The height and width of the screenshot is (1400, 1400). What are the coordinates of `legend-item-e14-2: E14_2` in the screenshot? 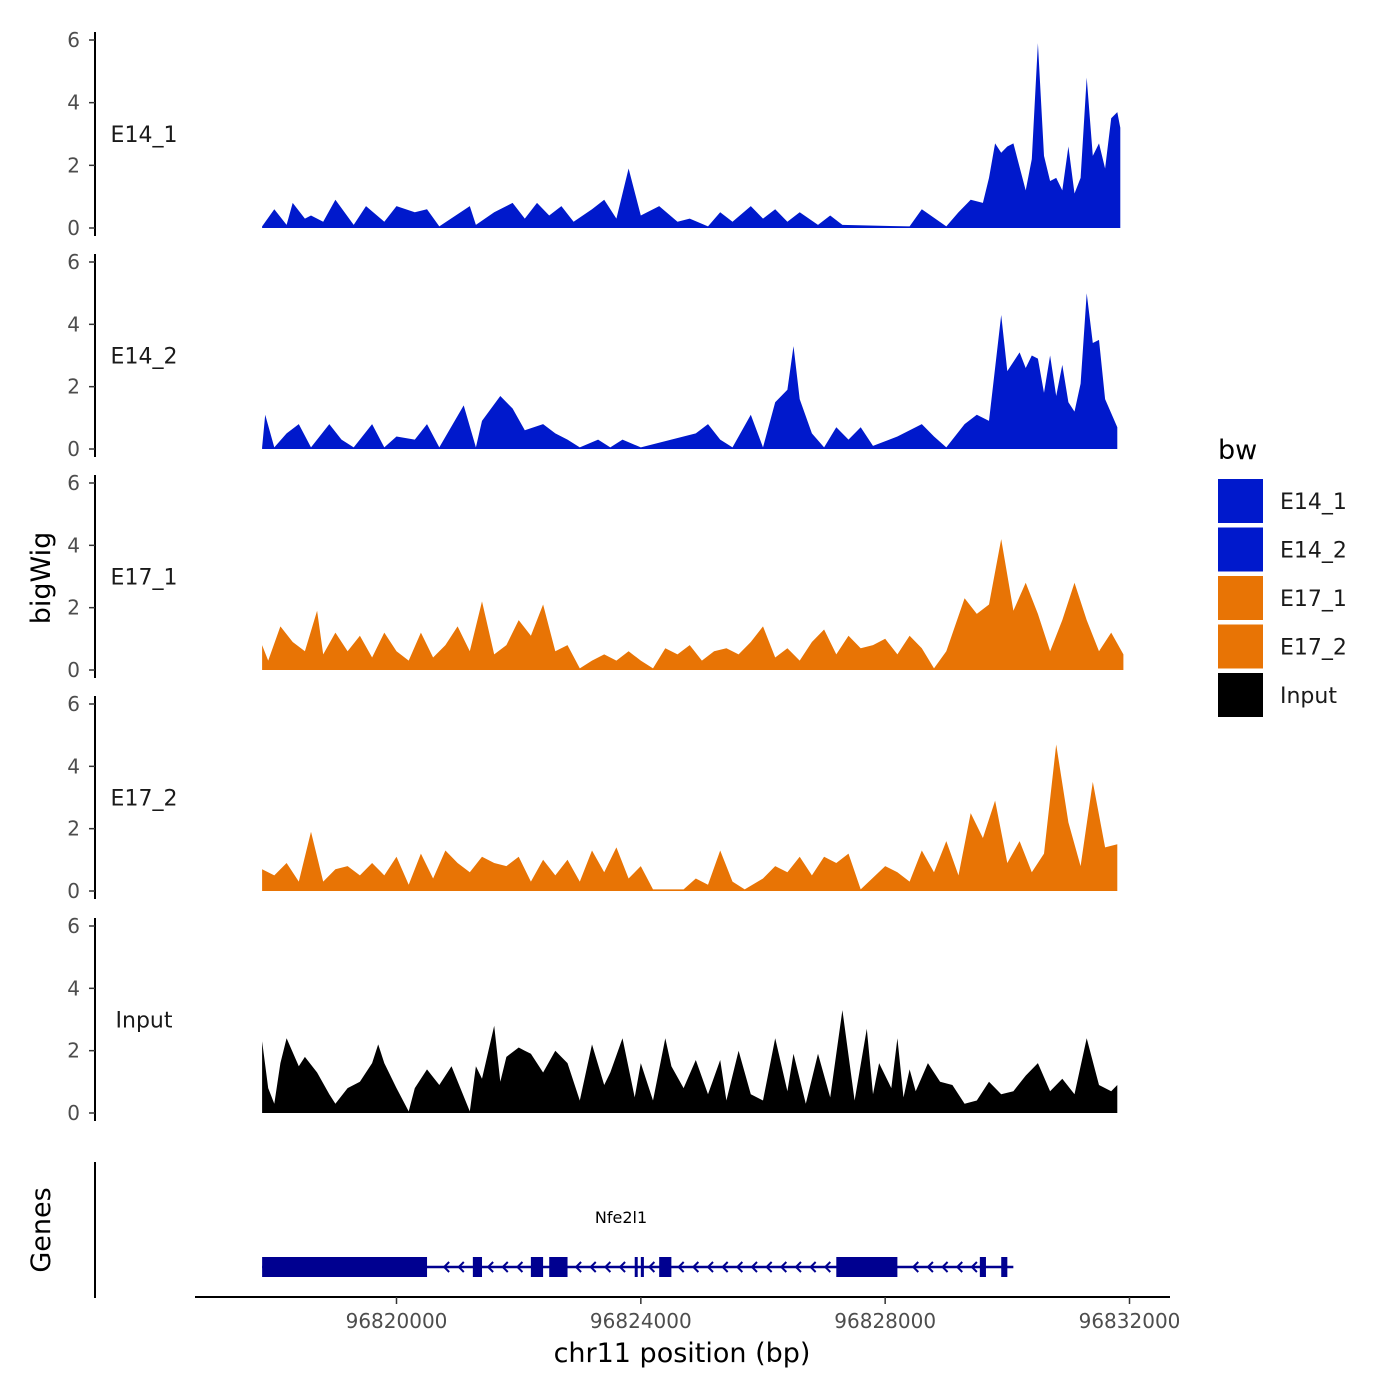 It's located at (1282, 549).